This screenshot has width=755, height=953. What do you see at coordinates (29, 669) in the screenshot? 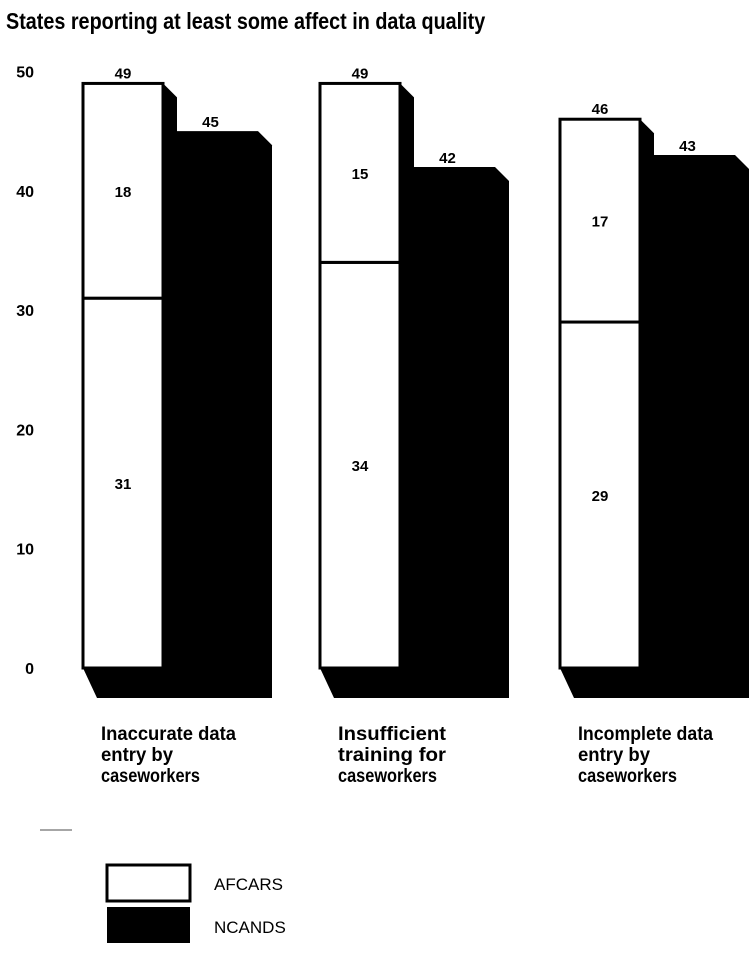
I see `y-tick-label: 0` at bounding box center [29, 669].